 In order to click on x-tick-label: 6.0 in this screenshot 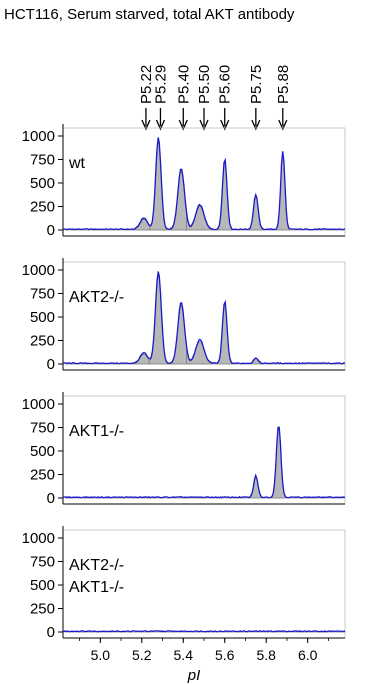, I will do `click(308, 655)`.